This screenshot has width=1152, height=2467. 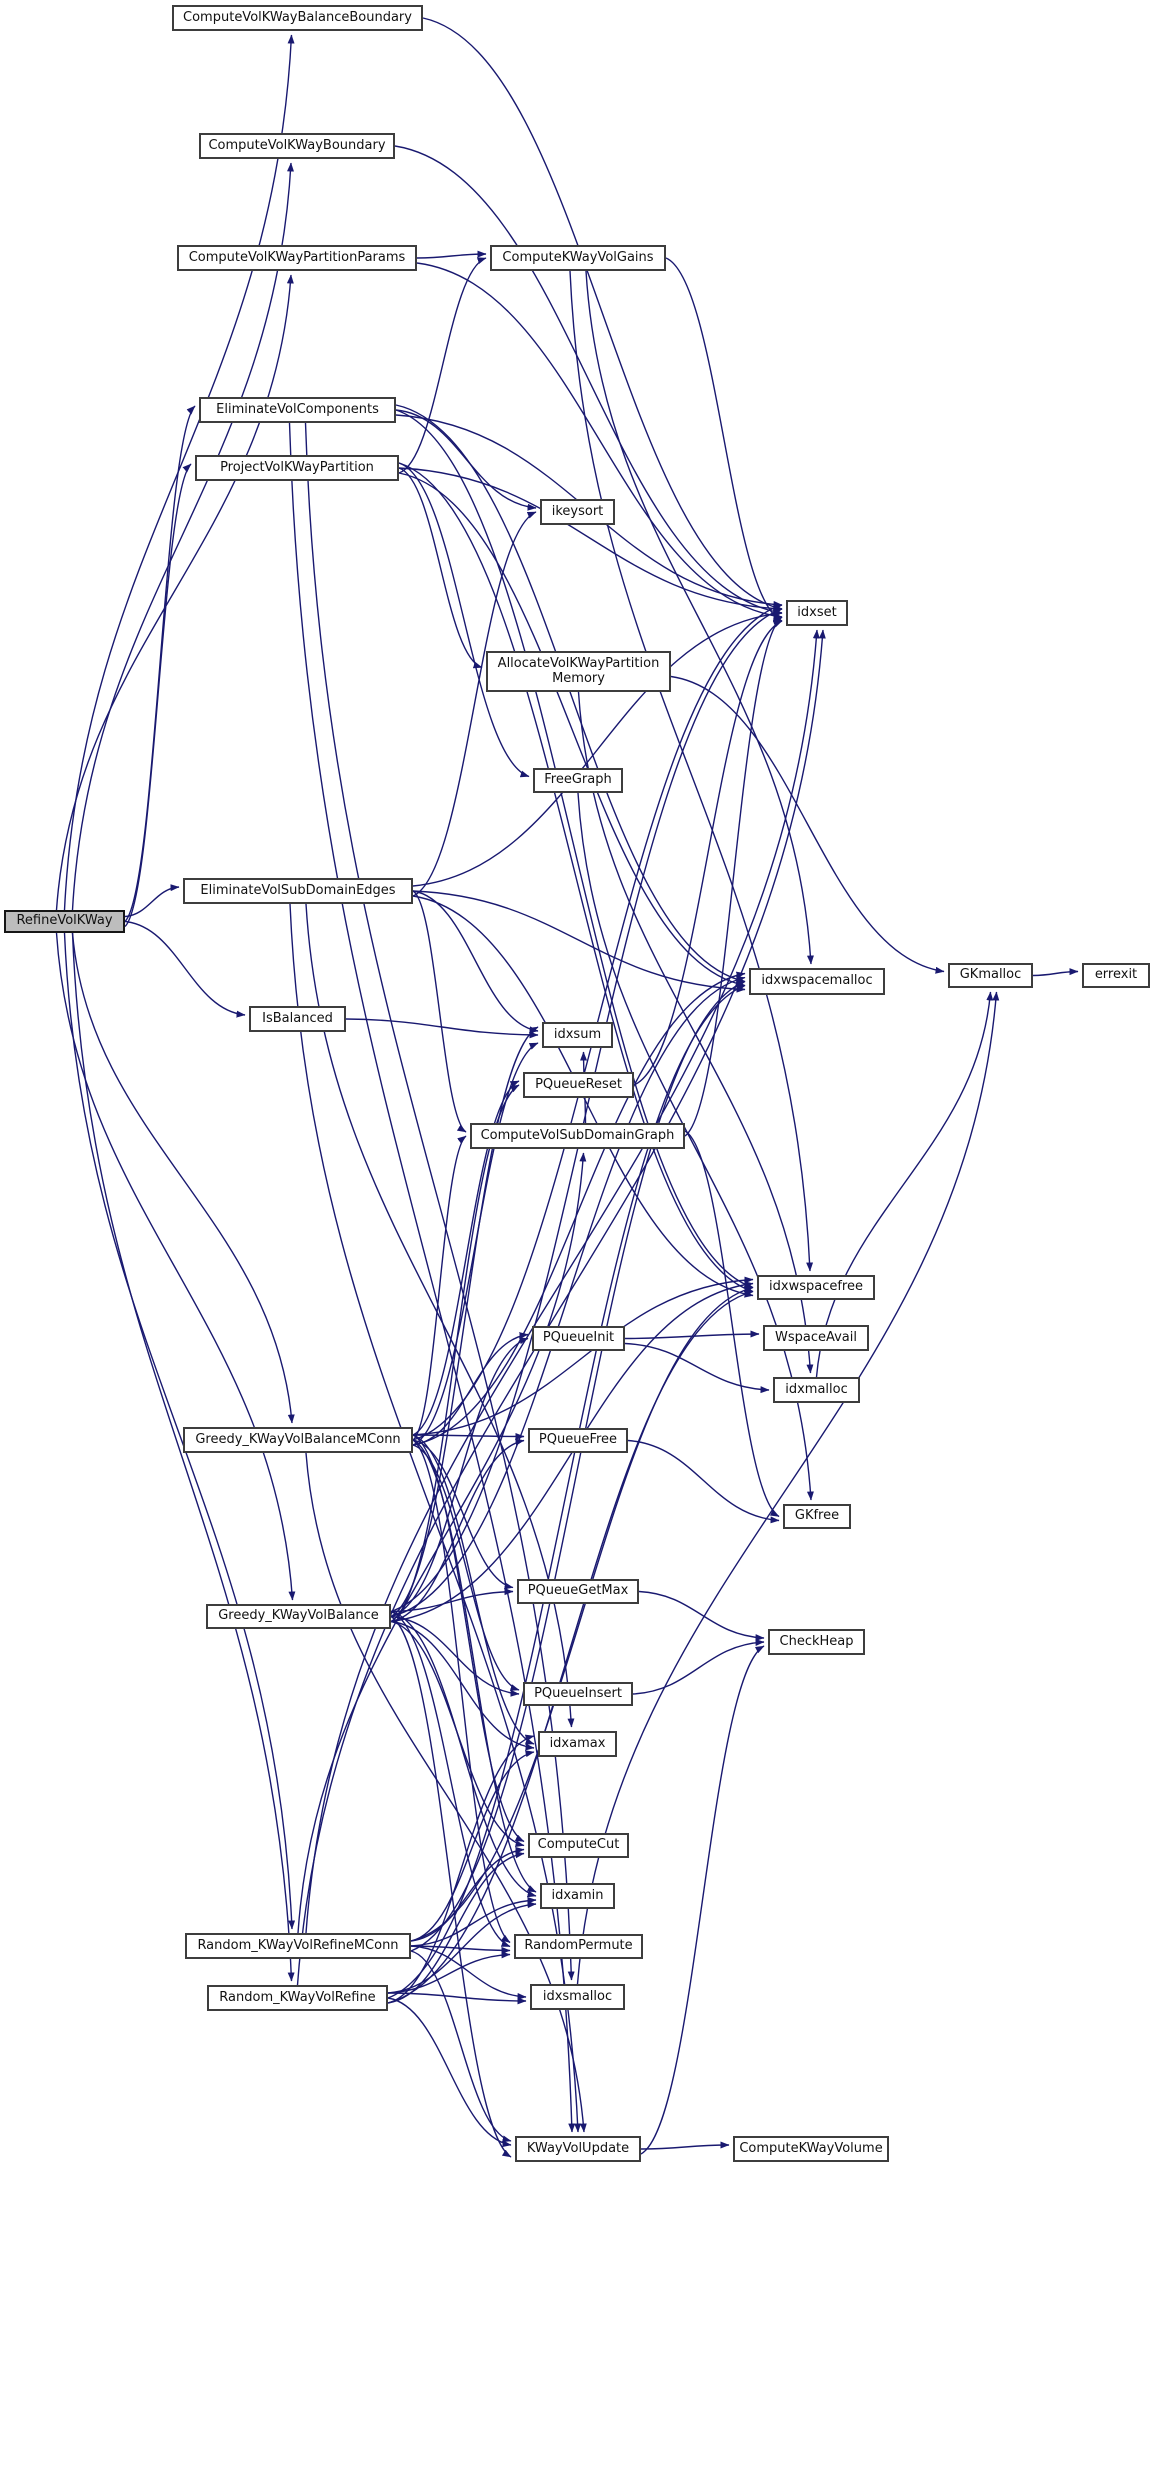 I want to click on graph-node-idxwspacefree: idxwspacefree, so click(x=816, y=1287).